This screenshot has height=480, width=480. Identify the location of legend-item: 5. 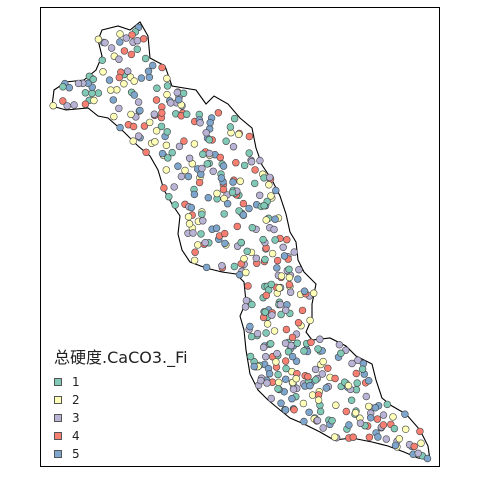
(67, 454).